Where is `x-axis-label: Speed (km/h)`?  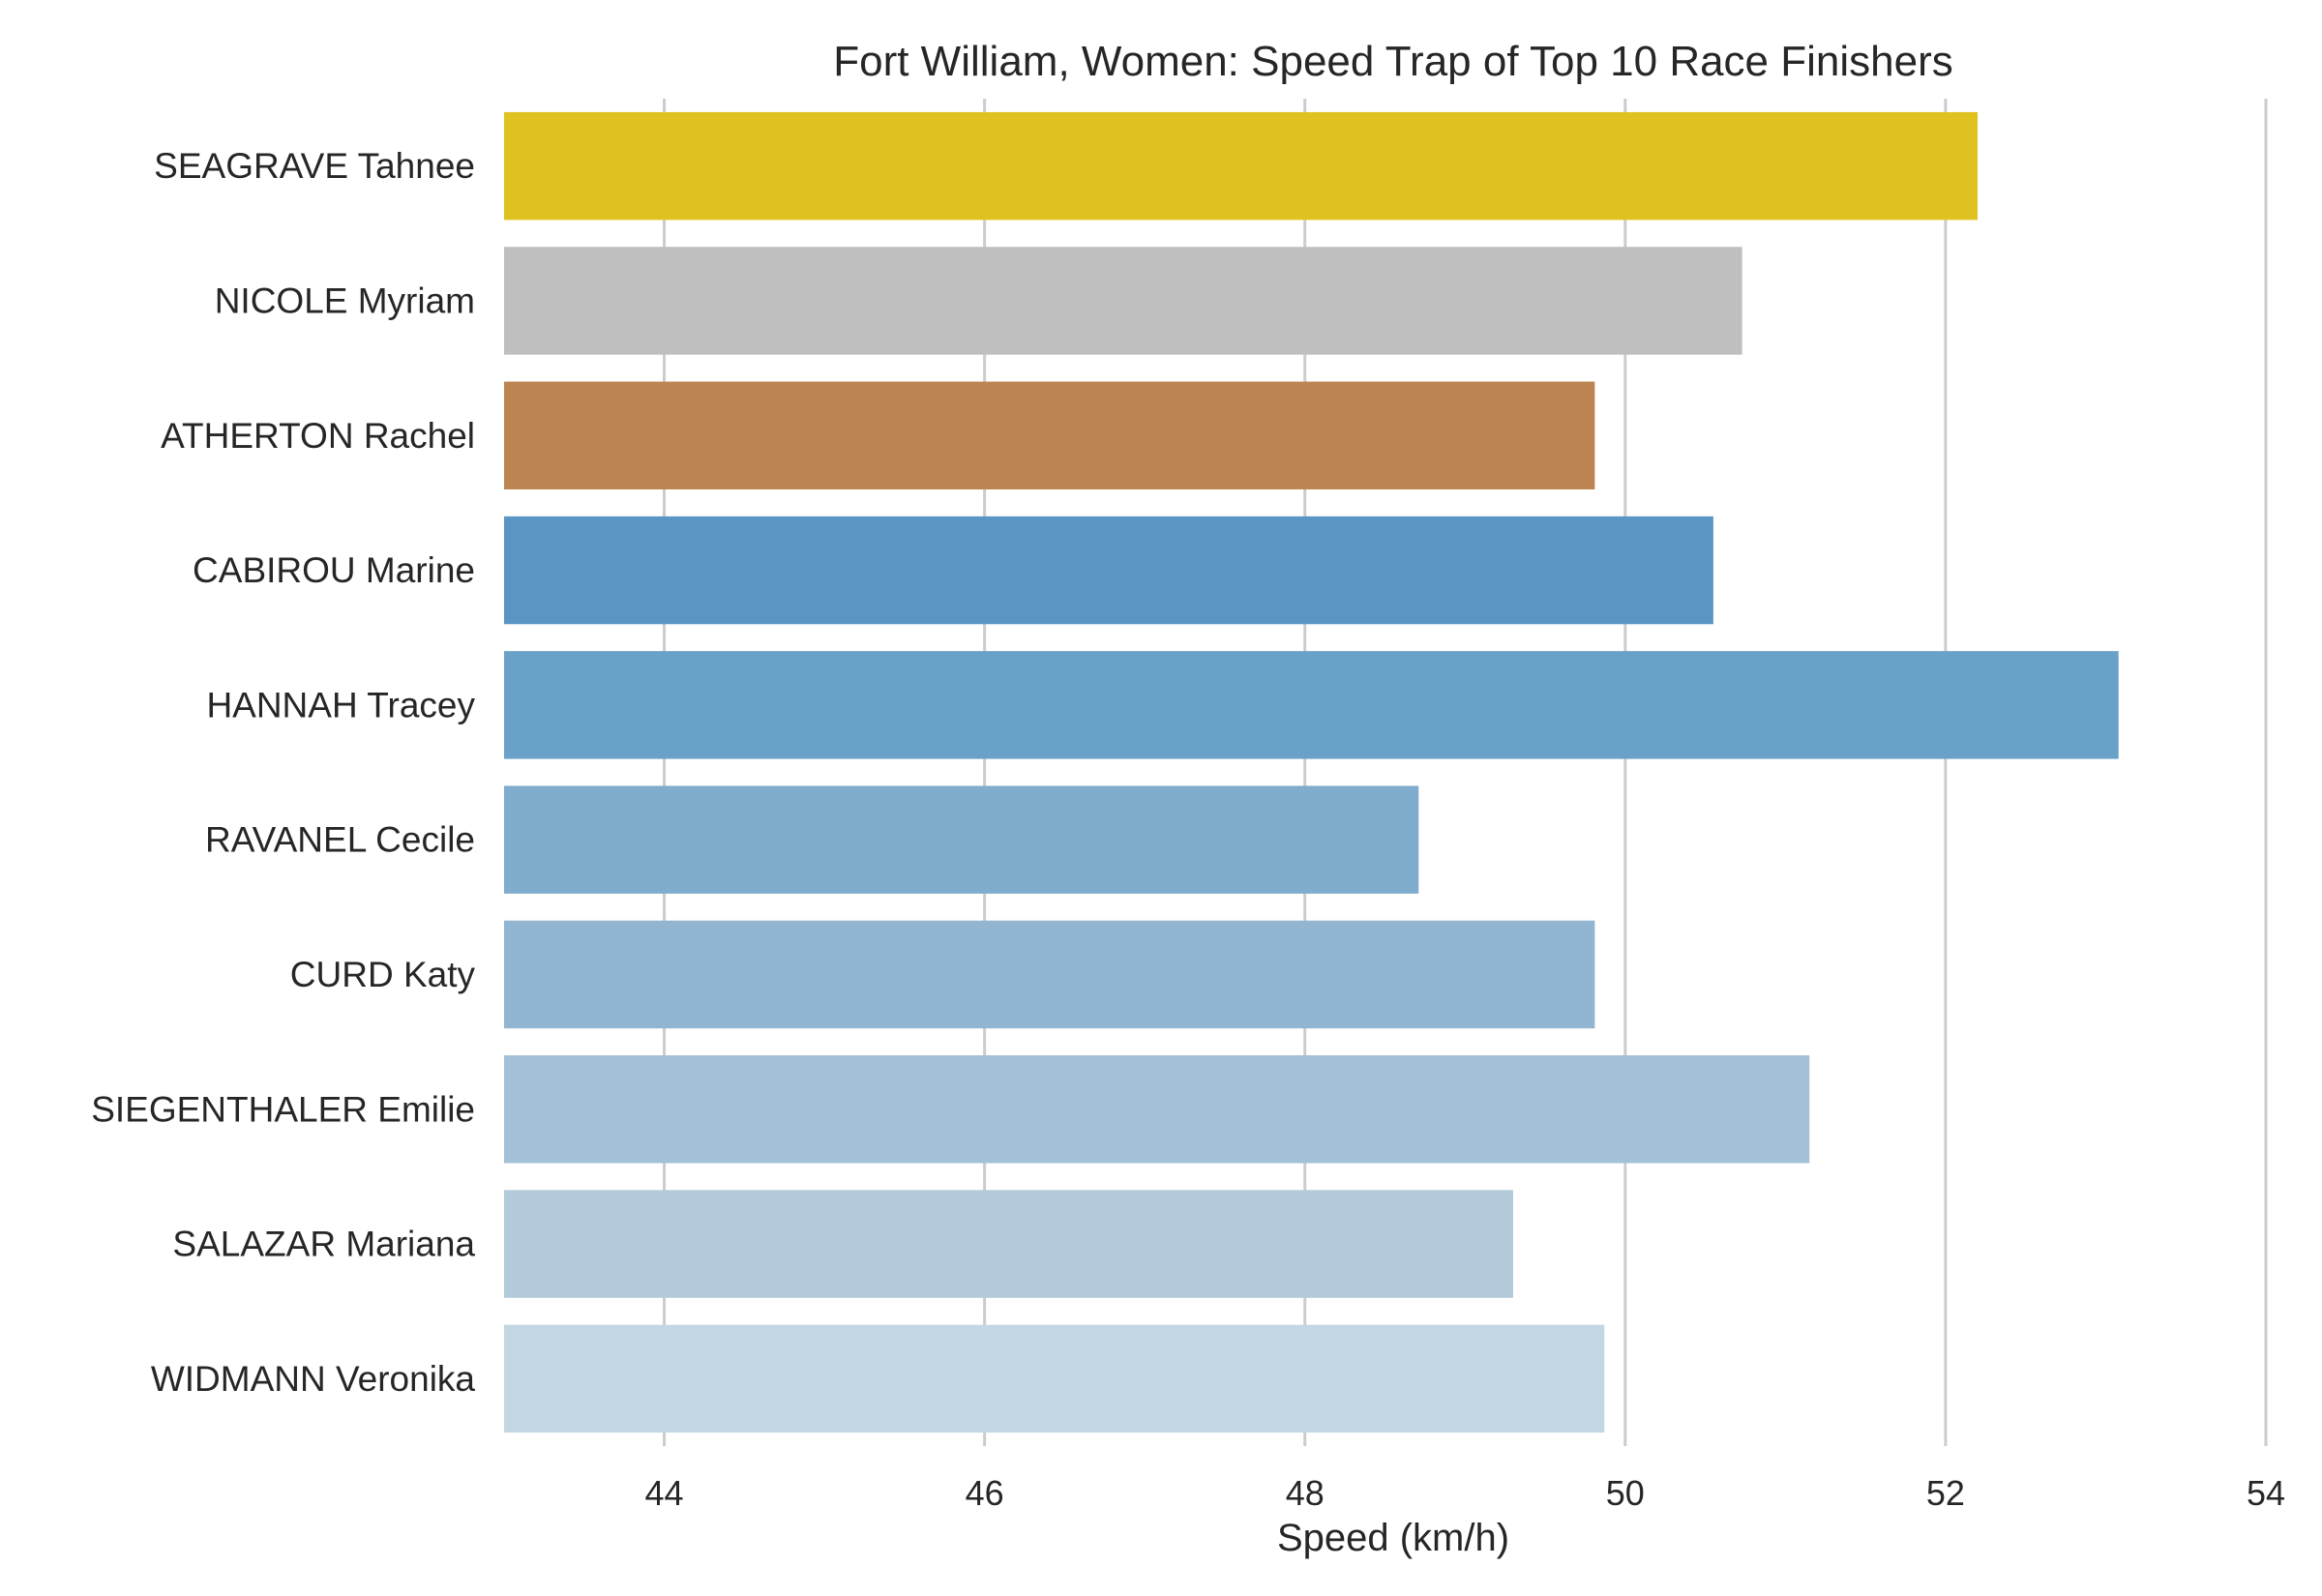 x-axis-label: Speed (km/h) is located at coordinates (1393, 1538).